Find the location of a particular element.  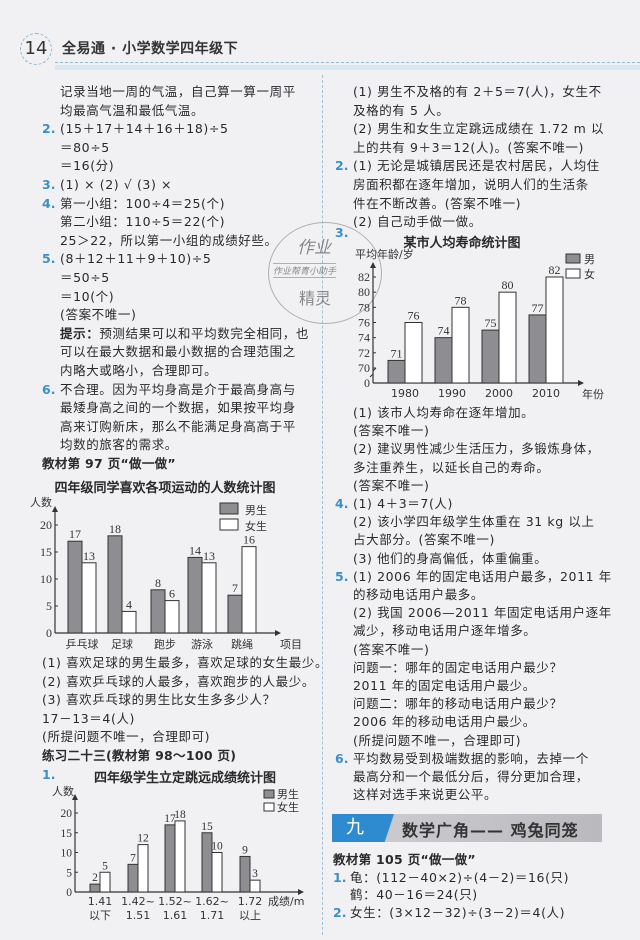

answer-line: 房面积都在逐年增加，说明人们的生活条 is located at coordinates (471, 185).